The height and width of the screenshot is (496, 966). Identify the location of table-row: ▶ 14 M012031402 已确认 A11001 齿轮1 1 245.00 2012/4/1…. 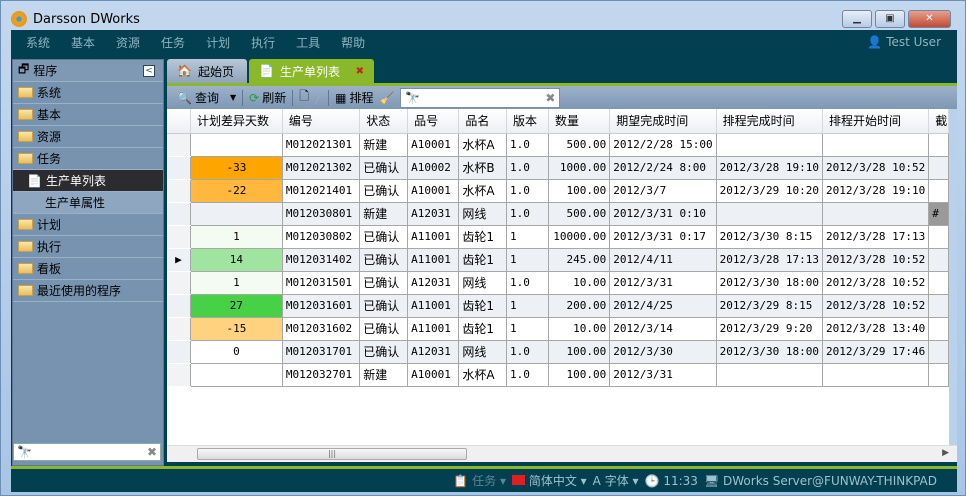
(558, 259).